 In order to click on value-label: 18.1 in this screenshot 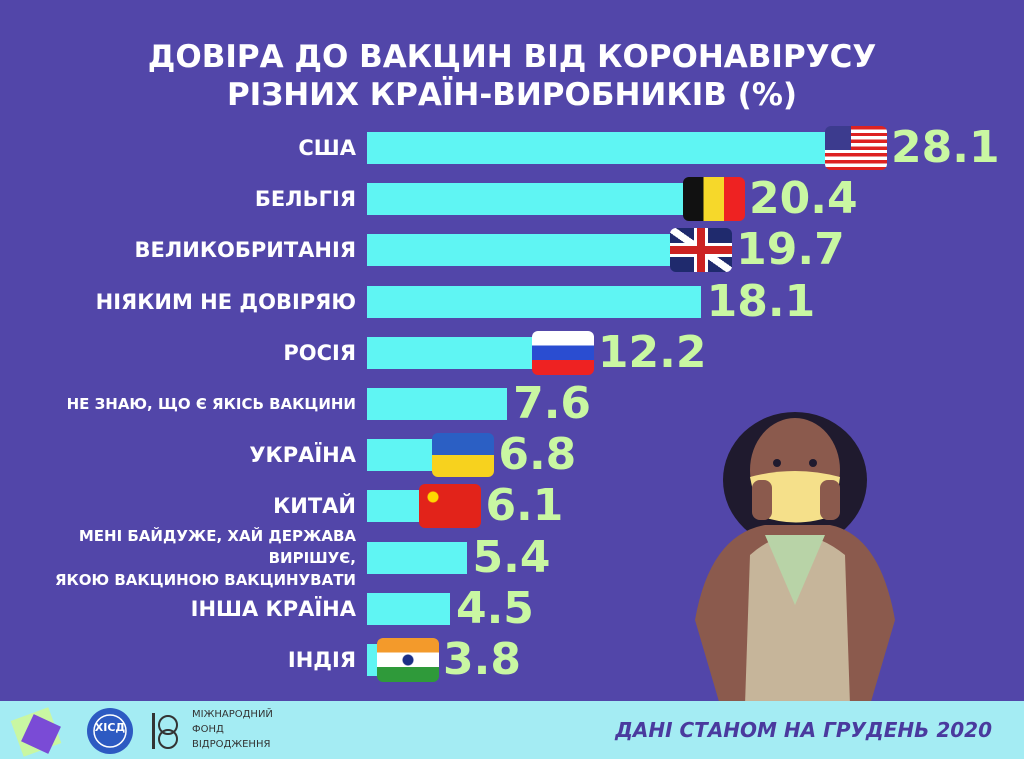, I will do `click(761, 301)`.